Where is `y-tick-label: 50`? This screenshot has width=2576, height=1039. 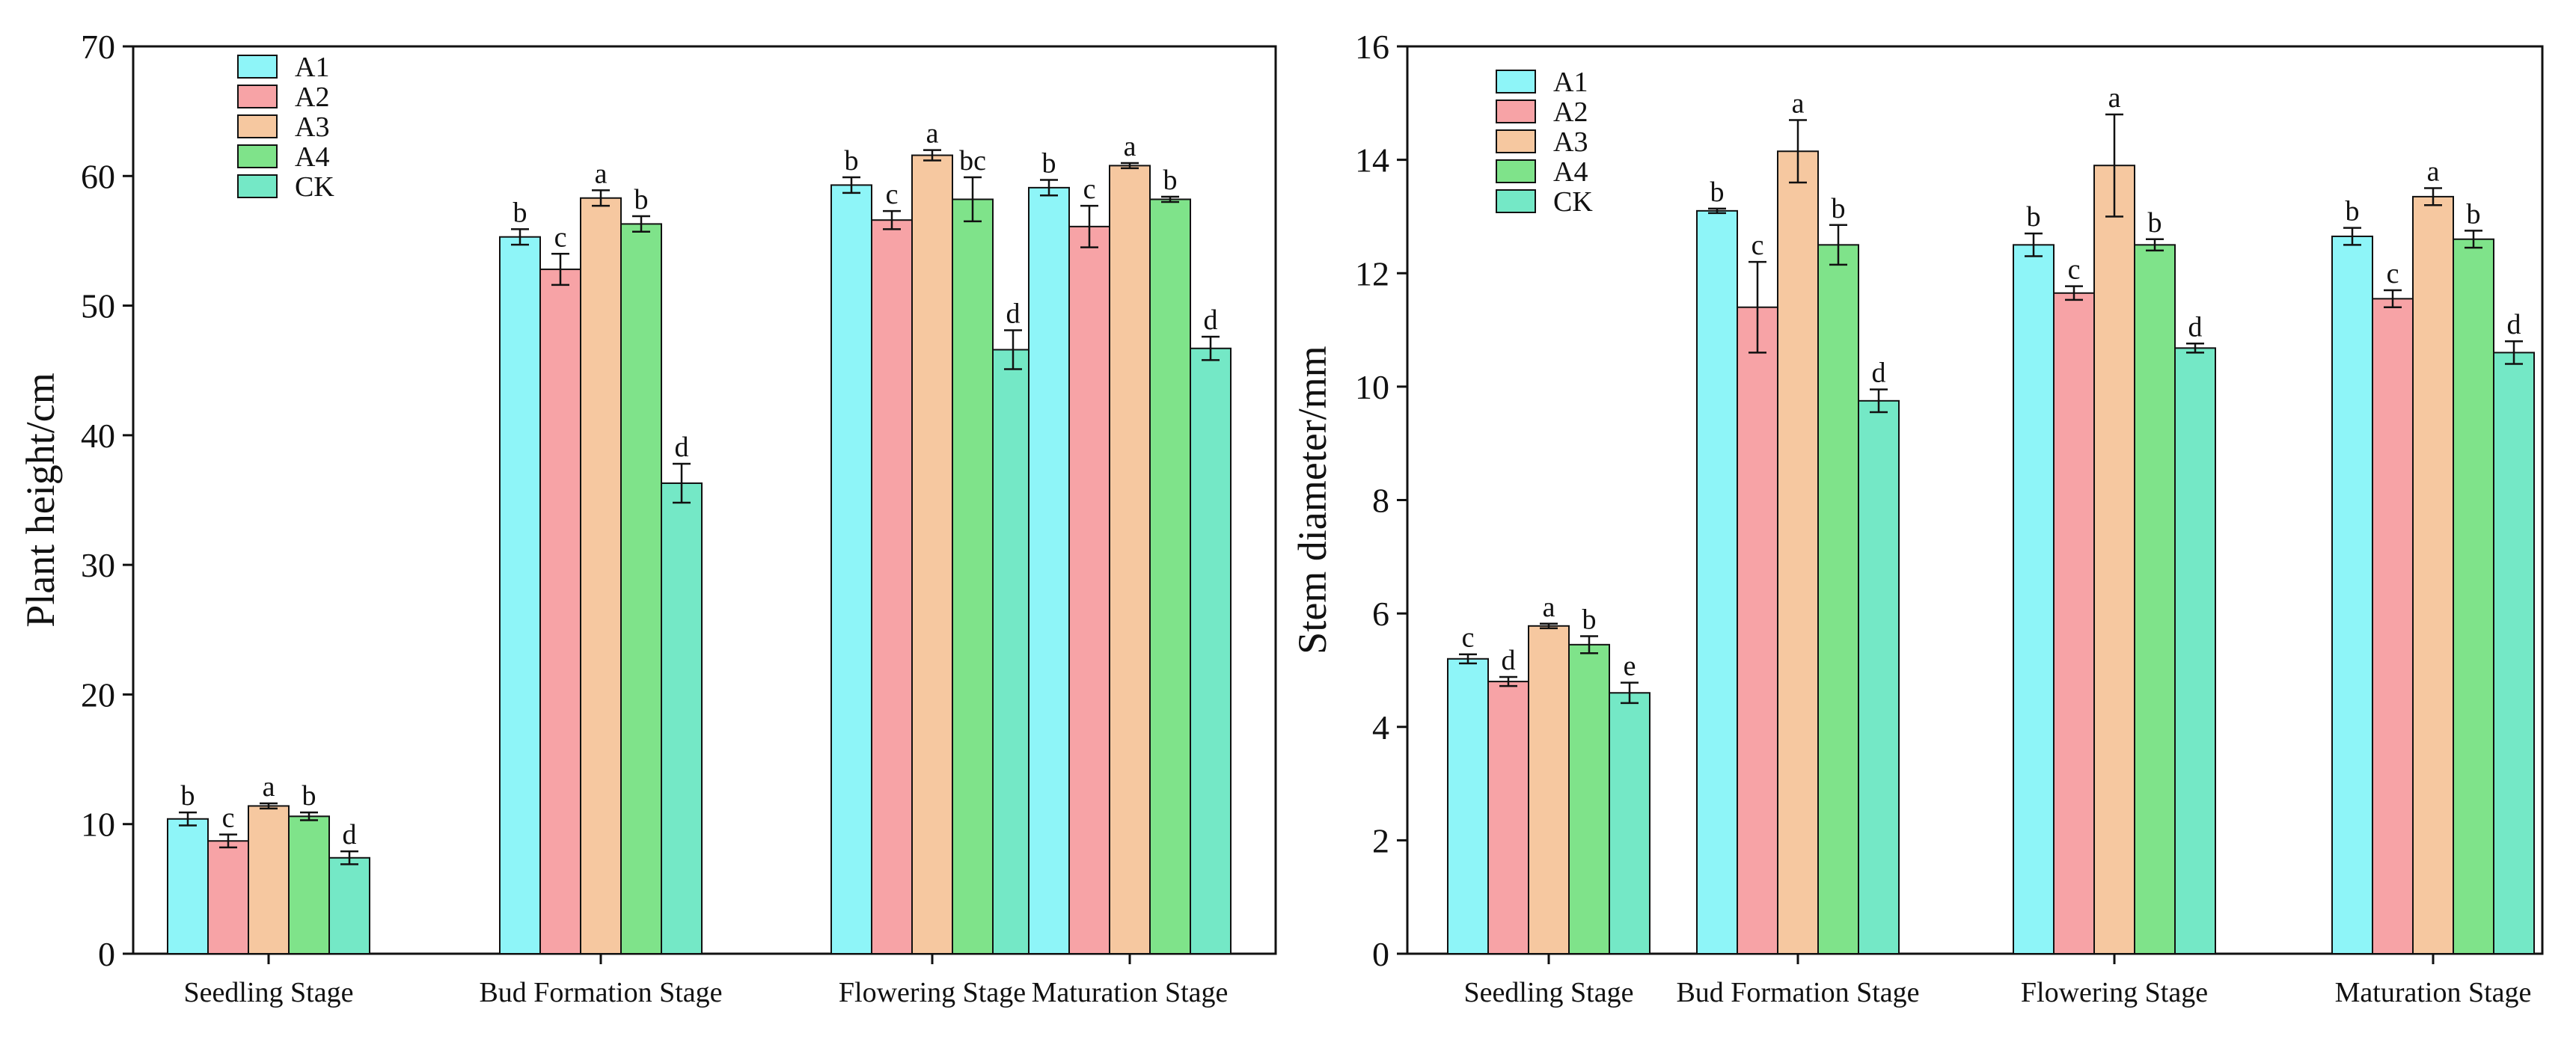
y-tick-label: 50 is located at coordinates (98, 306).